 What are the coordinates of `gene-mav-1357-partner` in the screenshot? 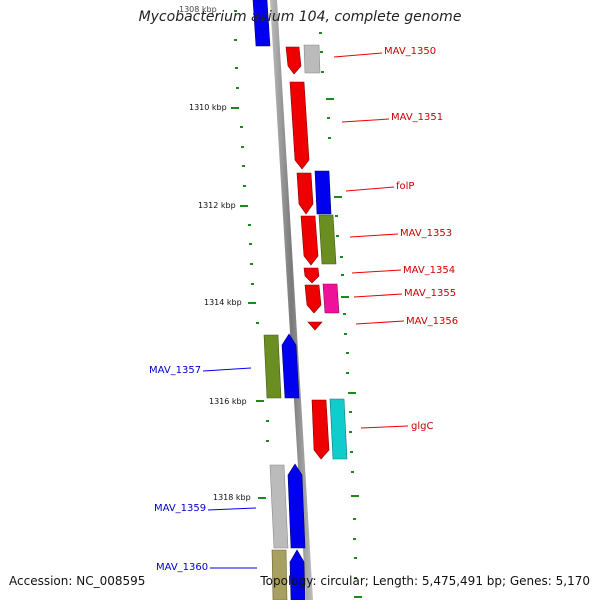 It's located at (290, 366).